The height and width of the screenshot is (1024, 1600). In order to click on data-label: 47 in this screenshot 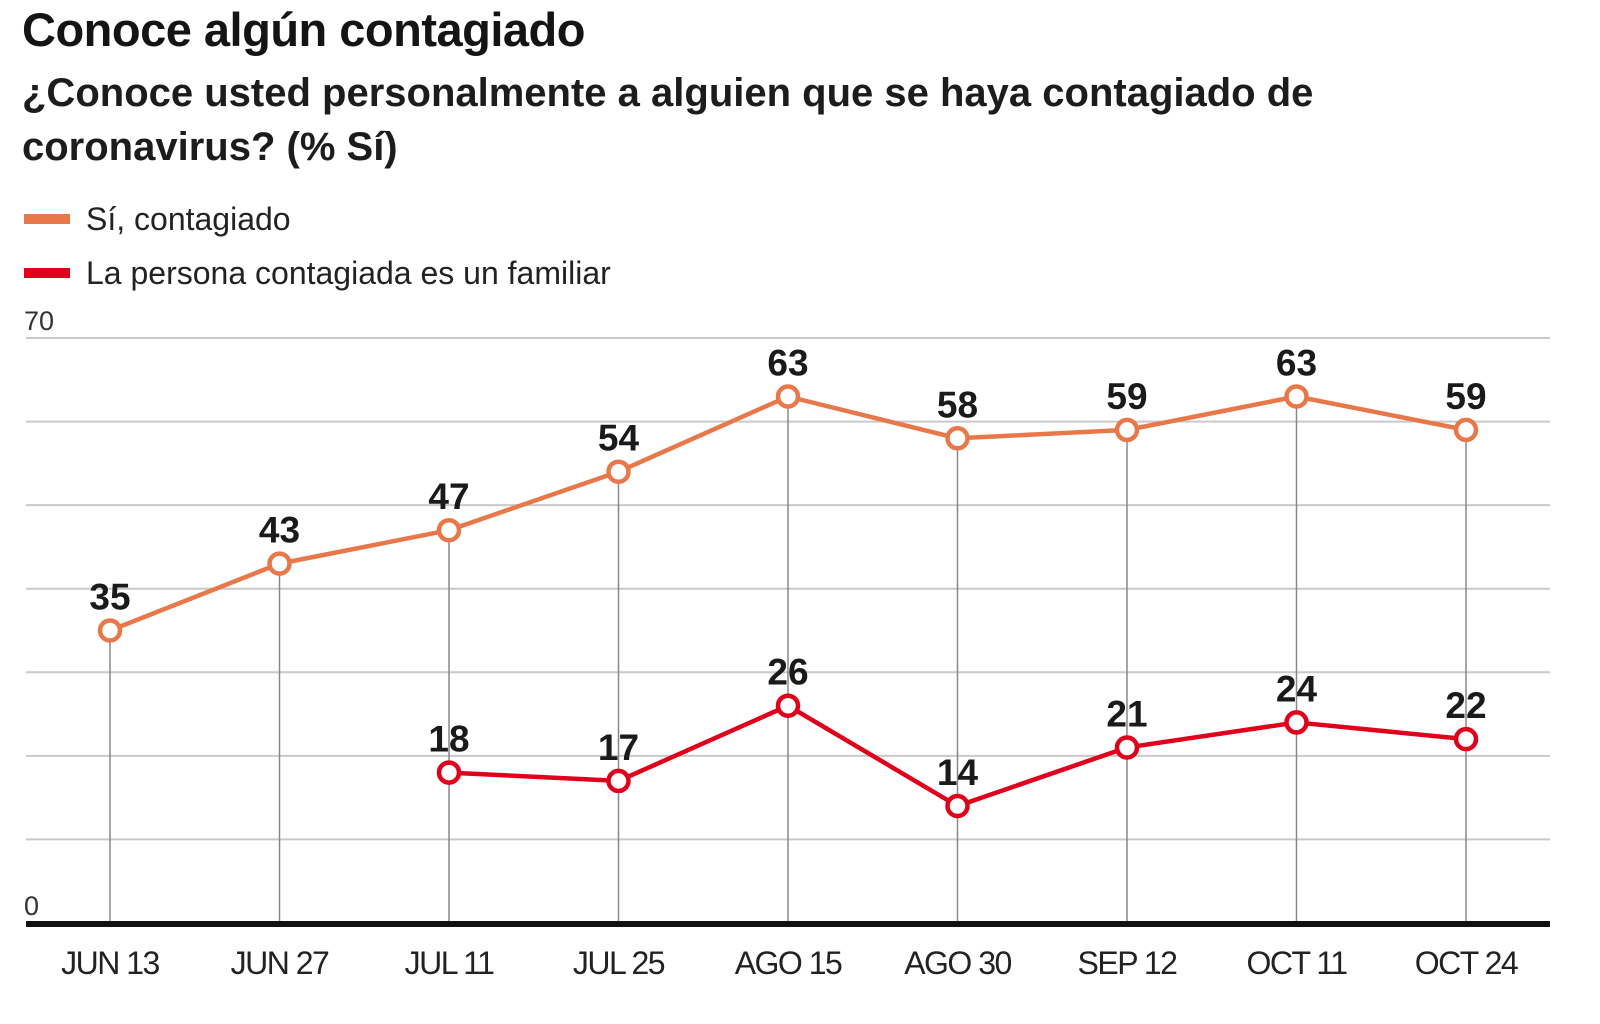, I will do `click(448, 496)`.